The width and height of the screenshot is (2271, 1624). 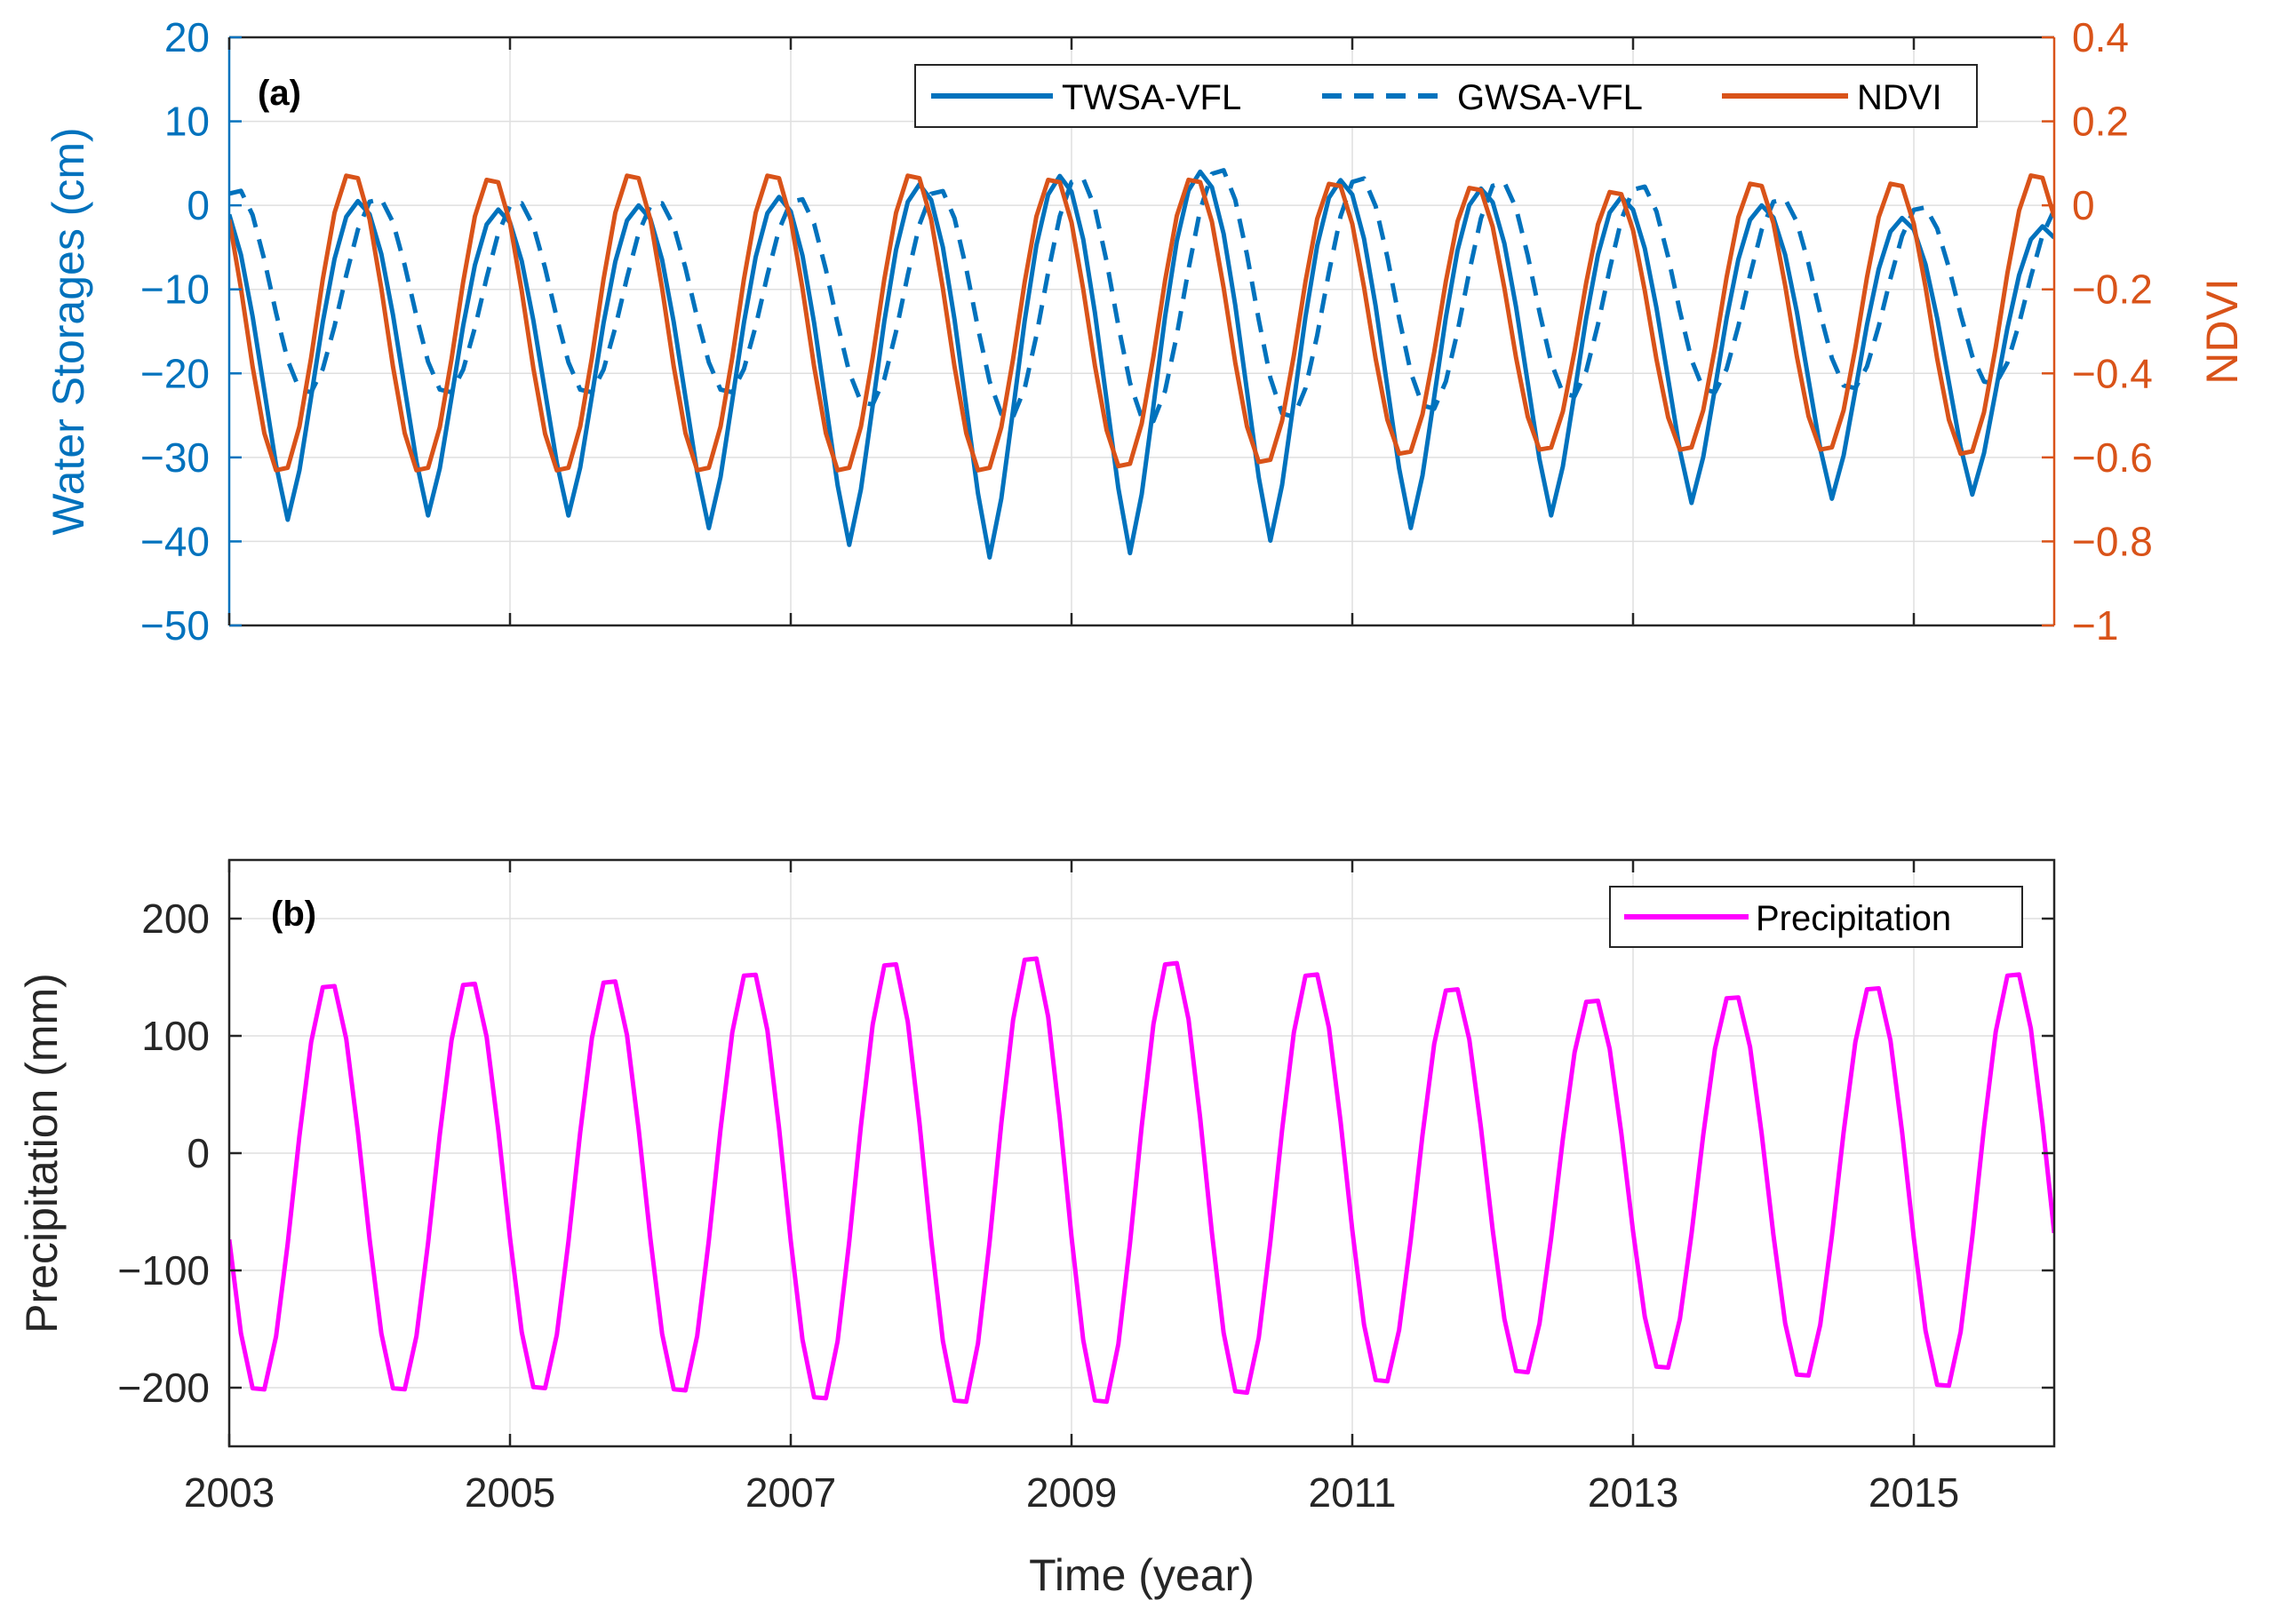 I want to click on panel-a-right-tick-label: −0.6, so click(x=2112, y=457).